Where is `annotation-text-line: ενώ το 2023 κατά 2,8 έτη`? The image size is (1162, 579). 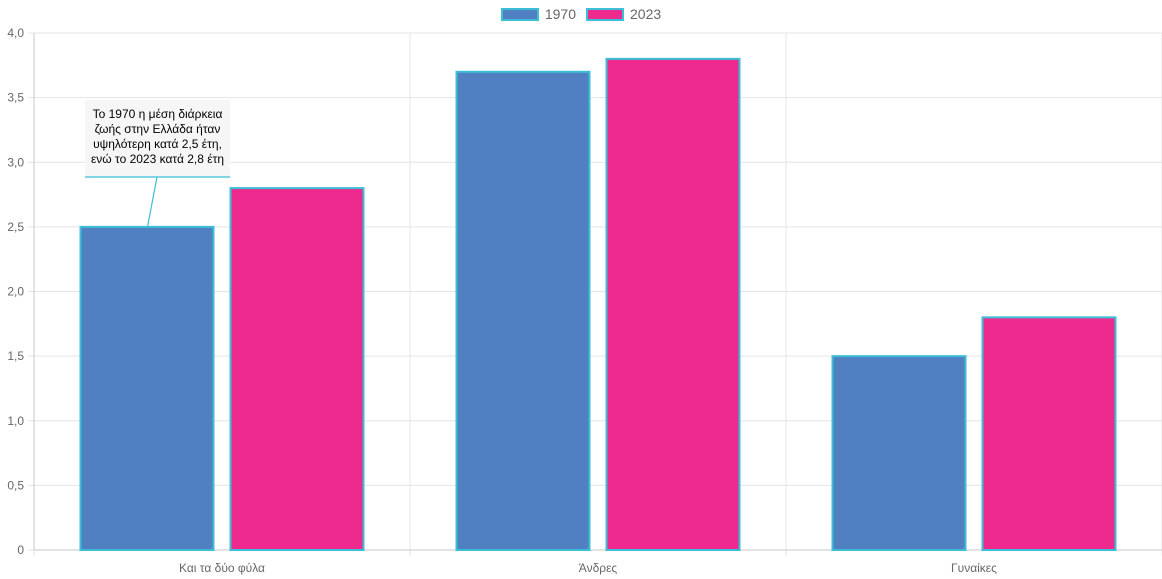
annotation-text-line: ενώ το 2023 κατά 2,8 έτη is located at coordinates (157, 159).